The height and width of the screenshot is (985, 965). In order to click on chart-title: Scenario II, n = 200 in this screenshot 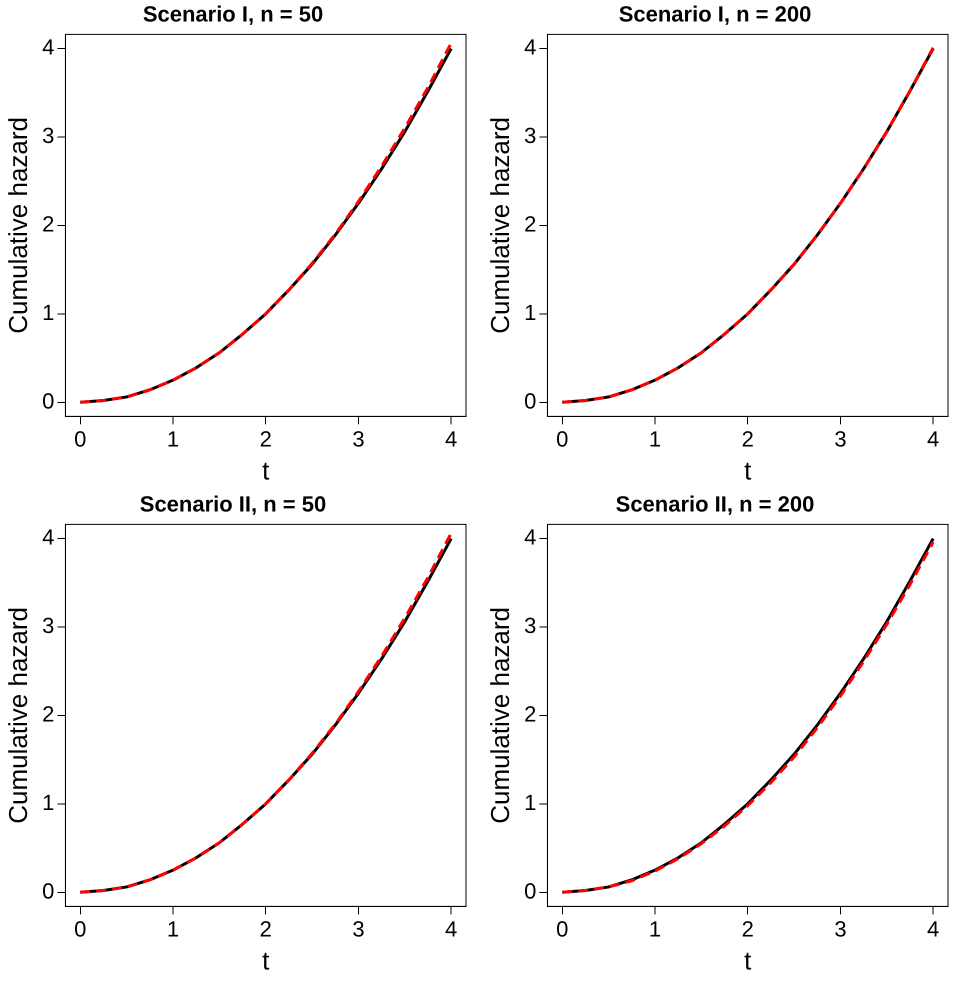, I will do `click(715, 503)`.